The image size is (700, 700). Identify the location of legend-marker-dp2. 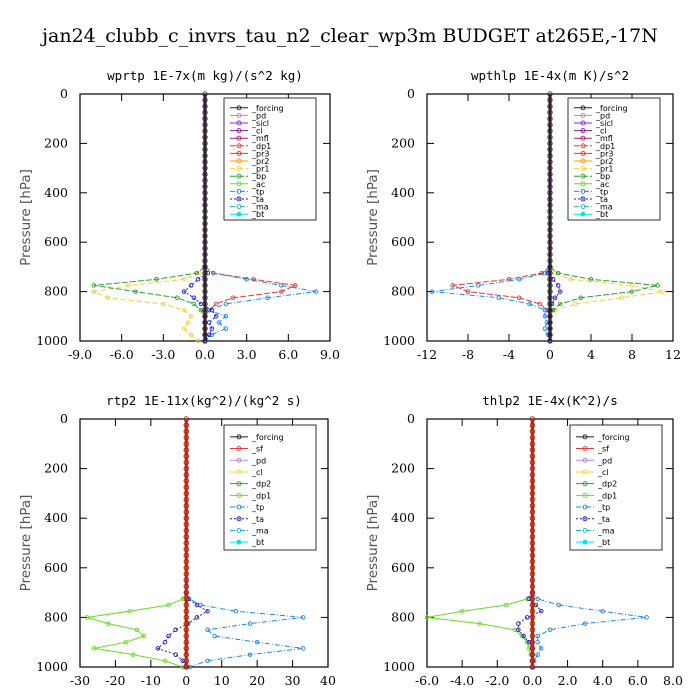
(585, 484).